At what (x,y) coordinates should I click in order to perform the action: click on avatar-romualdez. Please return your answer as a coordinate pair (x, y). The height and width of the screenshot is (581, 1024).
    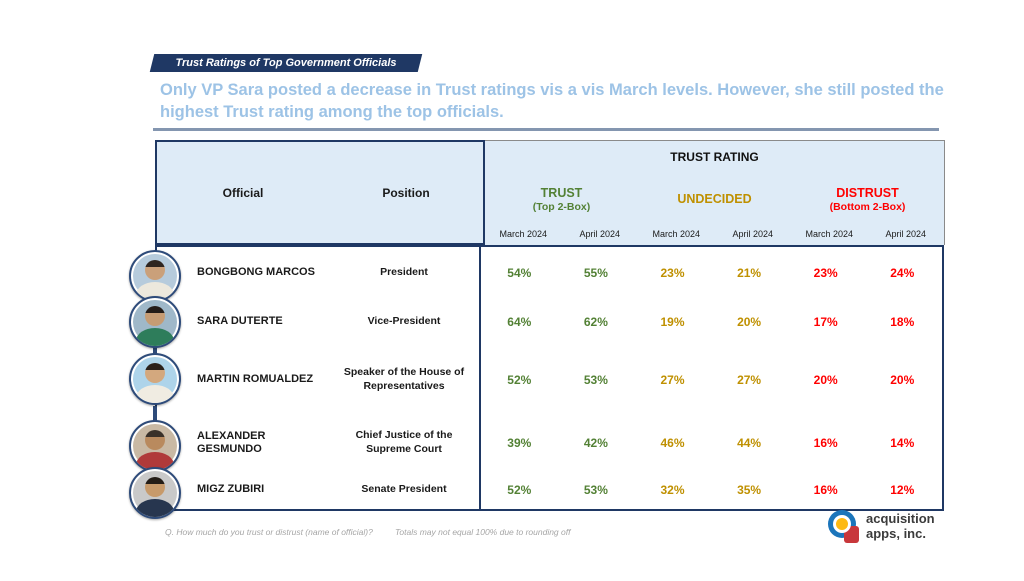
    Looking at the image, I should click on (155, 379).